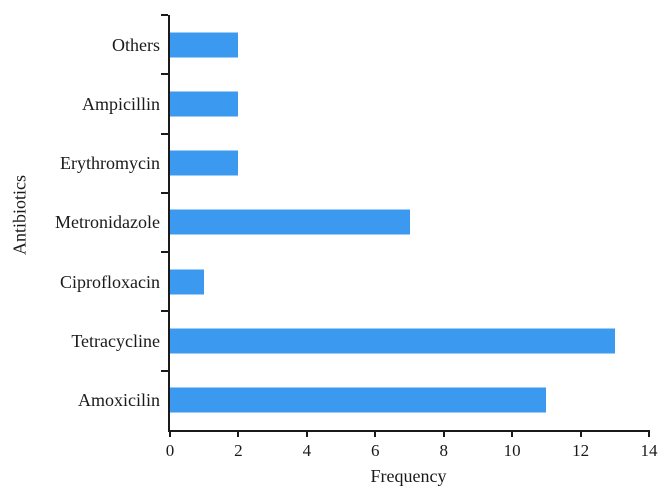 The width and height of the screenshot is (672, 504). I want to click on category-label: Ciprofloxacin, so click(110, 281).